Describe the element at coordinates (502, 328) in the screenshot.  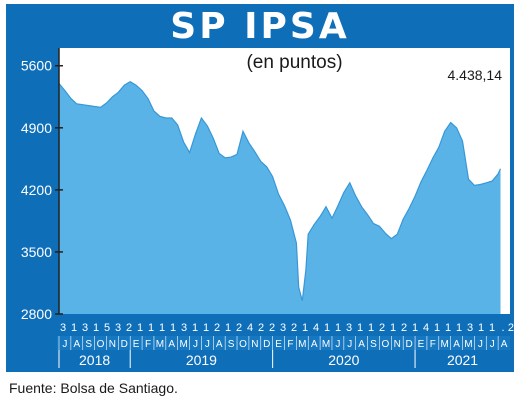
I see `day-tick-label: .` at that location.